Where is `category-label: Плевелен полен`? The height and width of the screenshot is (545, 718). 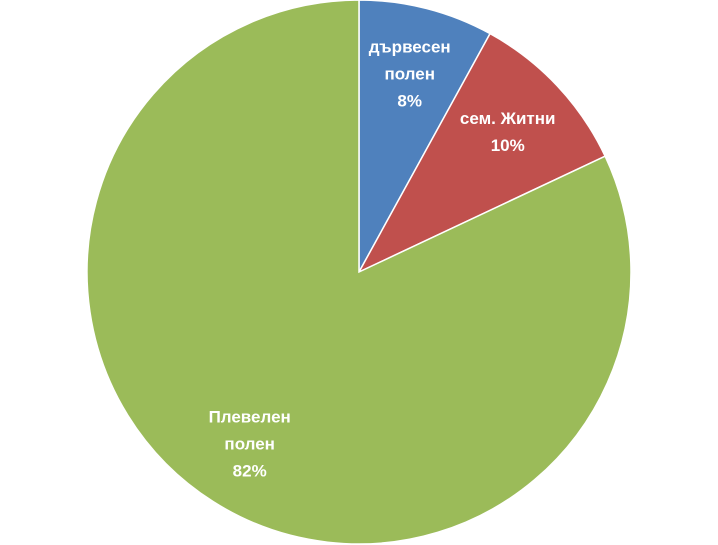
category-label: Плевелен полен is located at coordinates (249, 430).